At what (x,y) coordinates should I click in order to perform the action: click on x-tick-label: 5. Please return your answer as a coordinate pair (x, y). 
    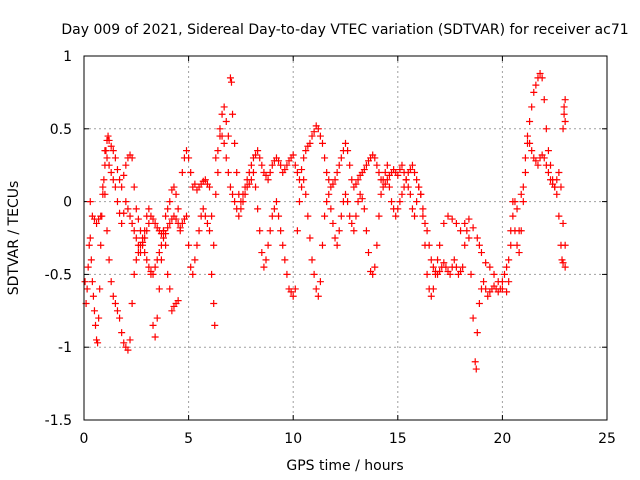
    Looking at the image, I should click on (188, 439).